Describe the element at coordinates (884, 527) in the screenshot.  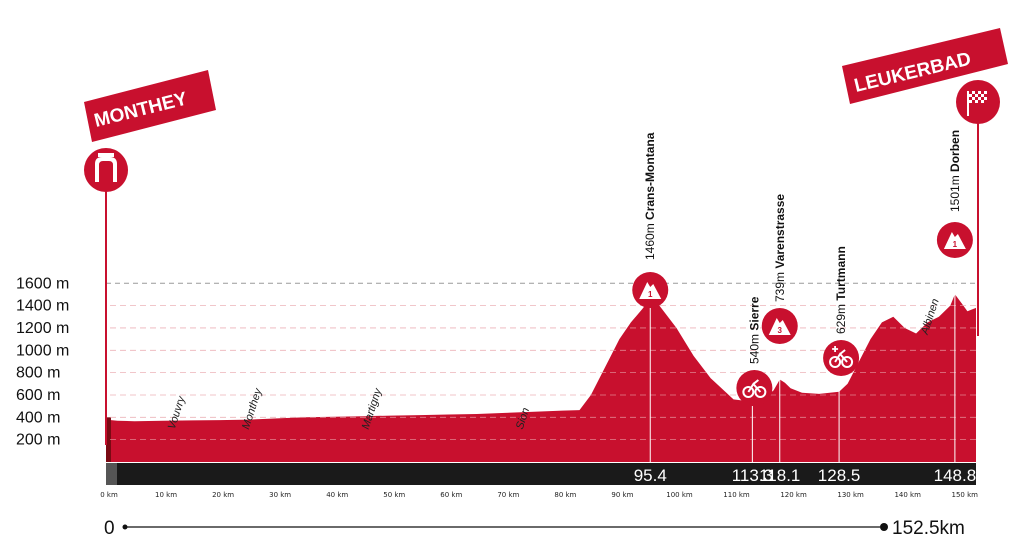
I see `distance-end-dot` at that location.